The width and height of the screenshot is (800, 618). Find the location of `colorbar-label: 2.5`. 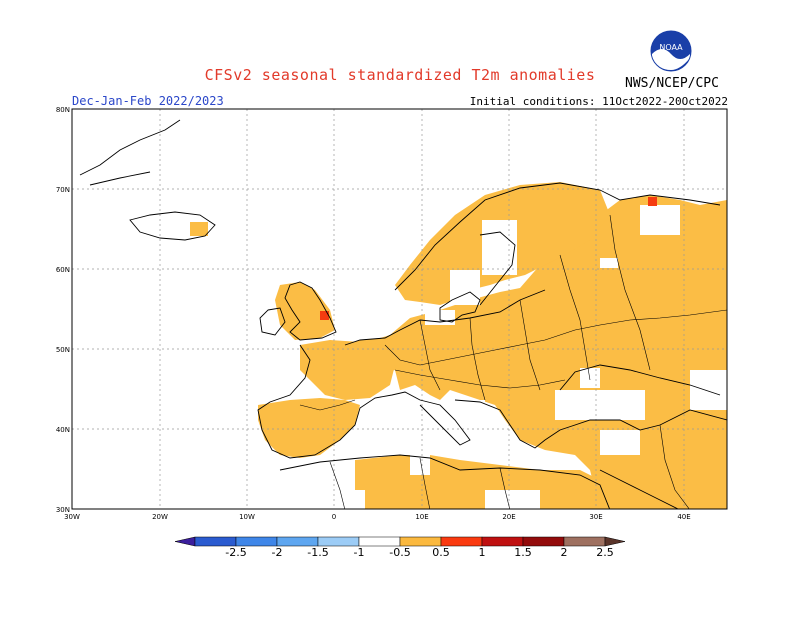

colorbar-label: 2.5 is located at coordinates (605, 552).